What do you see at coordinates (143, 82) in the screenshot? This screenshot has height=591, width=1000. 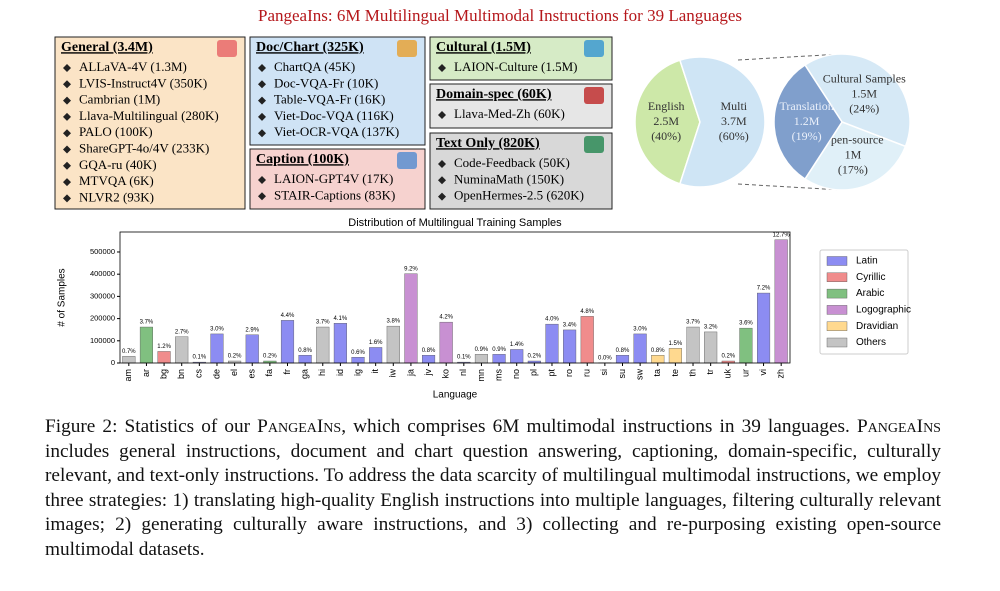 I see `box-item: LVIS-Instruct4V (350K)` at bounding box center [143, 82].